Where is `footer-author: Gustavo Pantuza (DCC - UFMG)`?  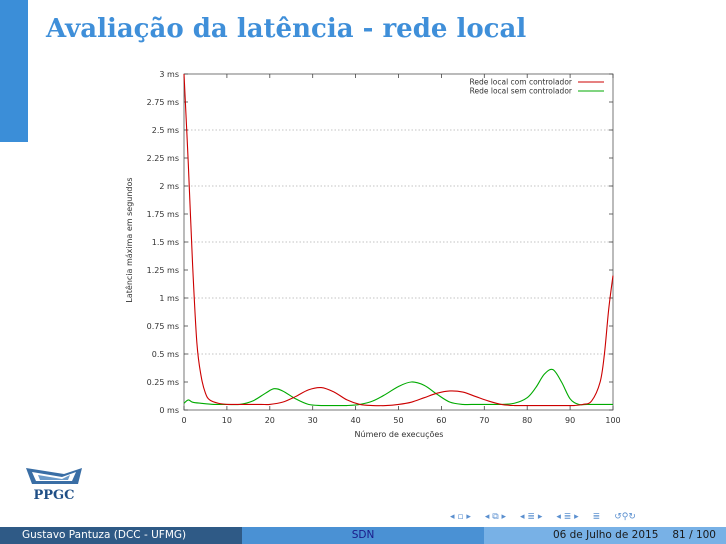 footer-author: Gustavo Pantuza (DCC - UFMG) is located at coordinates (121, 535).